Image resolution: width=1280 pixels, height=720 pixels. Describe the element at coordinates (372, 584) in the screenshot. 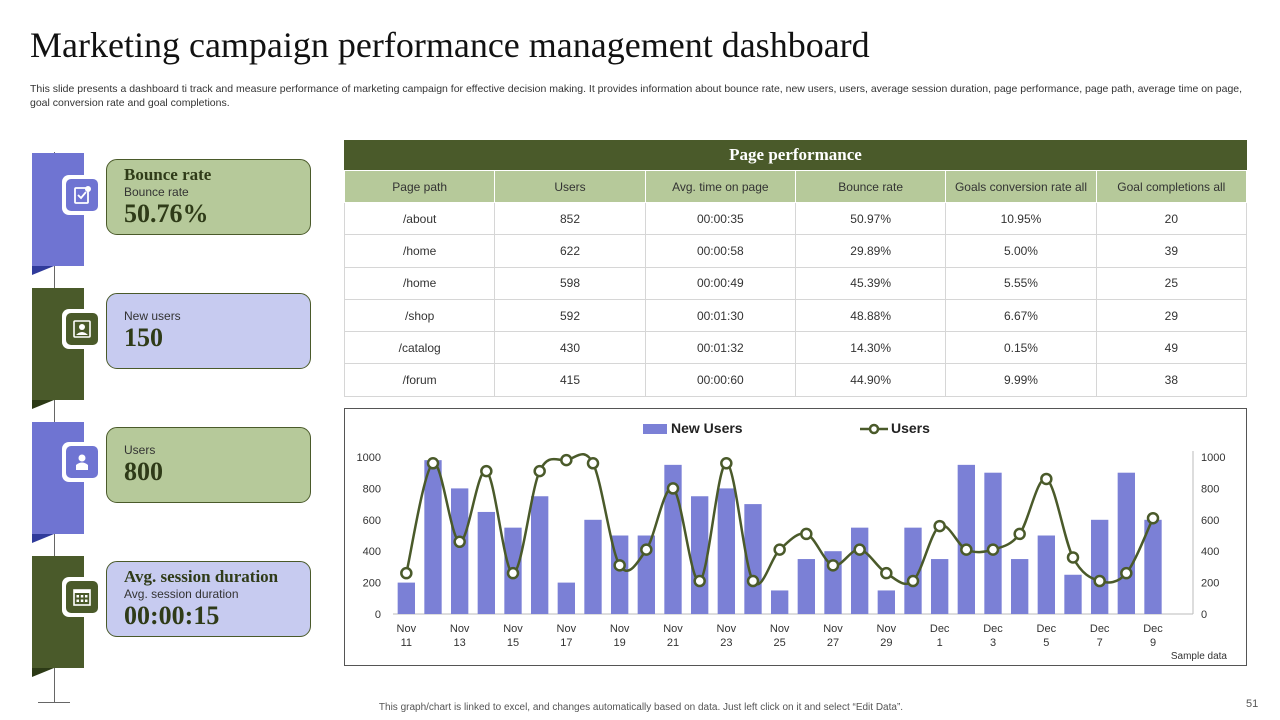

I see `y-tick-label: 200` at that location.